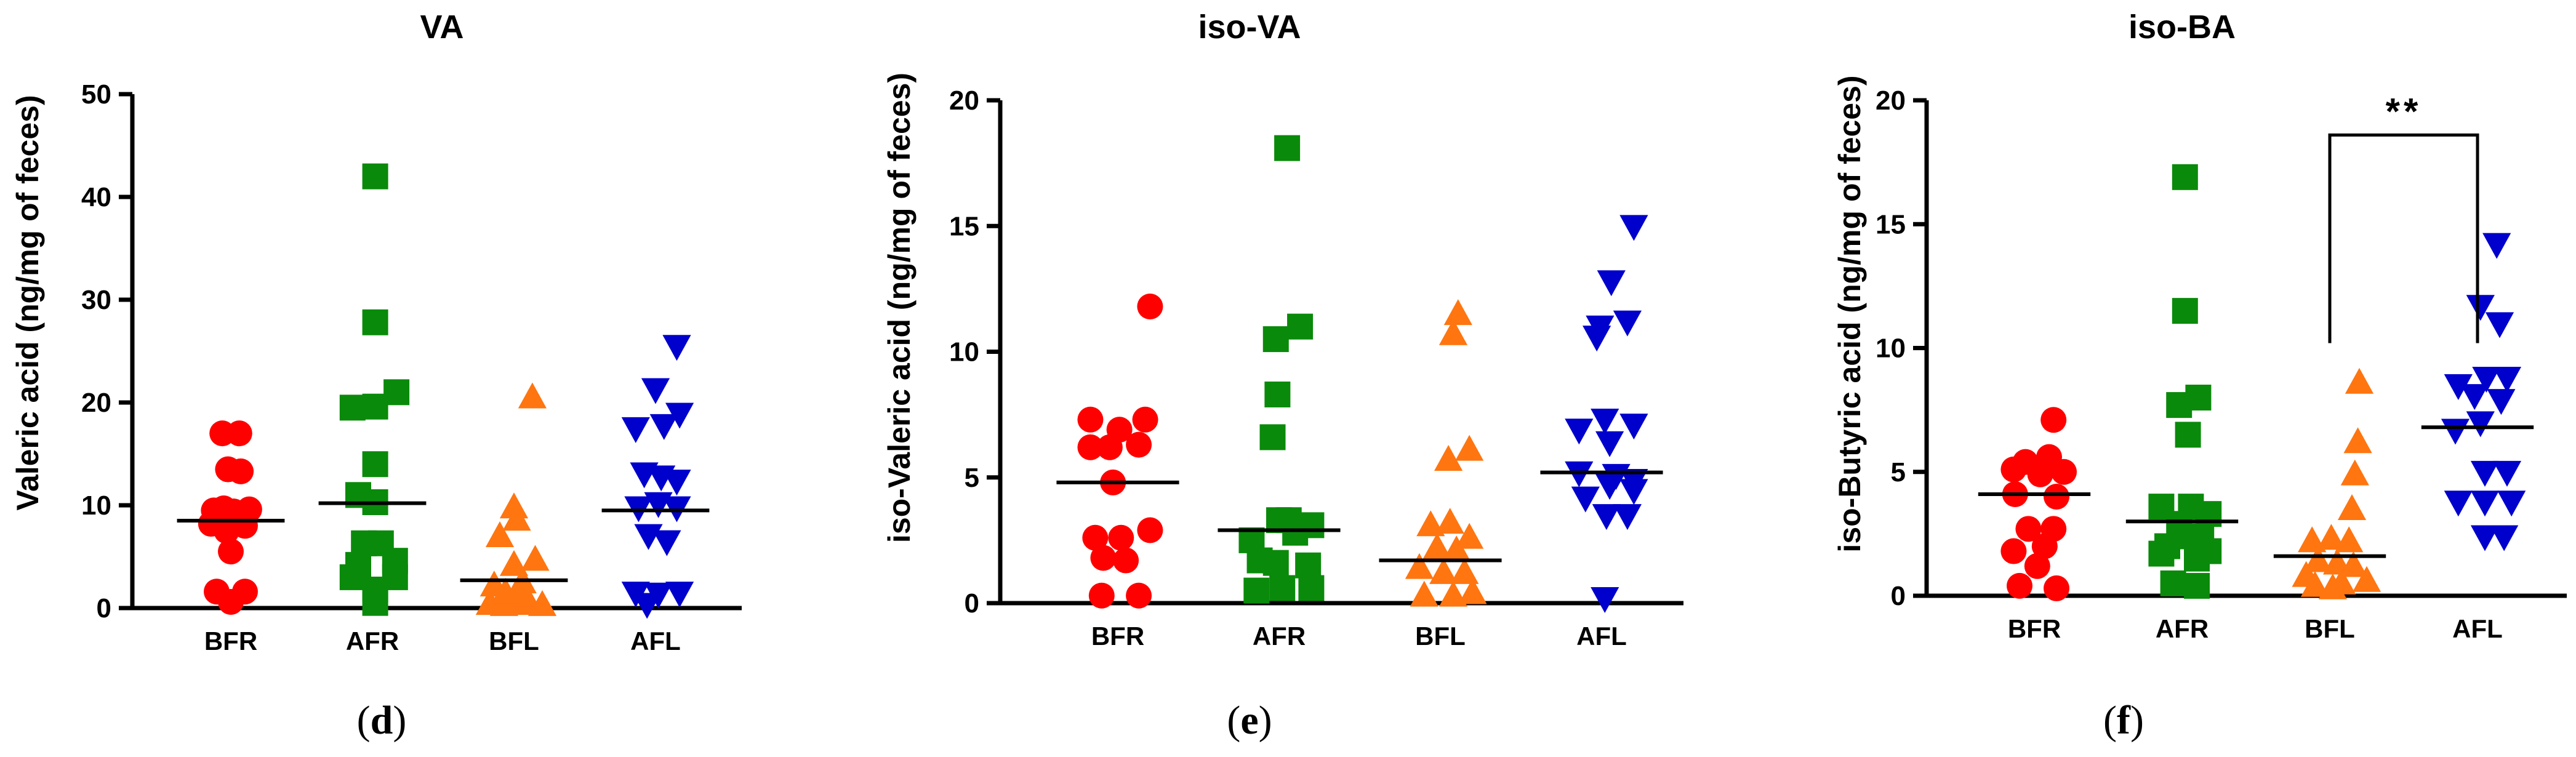 The width and height of the screenshot is (2576, 757). Describe the element at coordinates (1849, 313) in the screenshot. I see `y-axis-label: iso-Butyric acid (ng/mg of feces)` at that location.